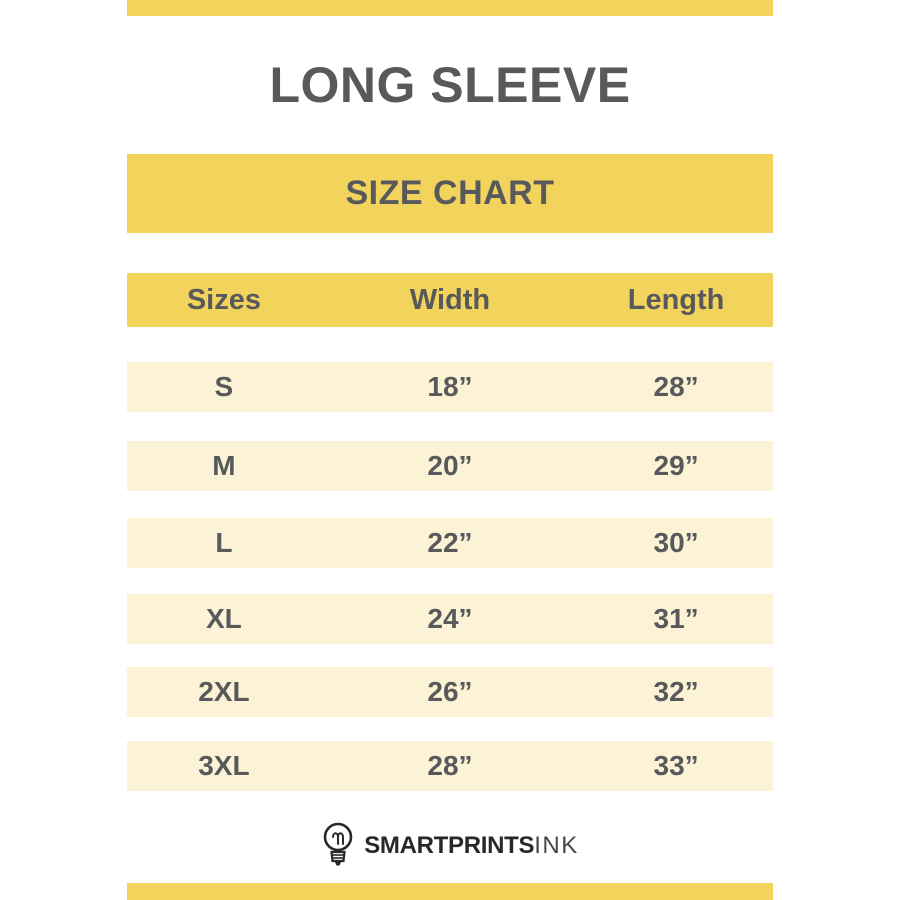  Describe the element at coordinates (450, 8) in the screenshot. I see `top-accent-band` at that location.